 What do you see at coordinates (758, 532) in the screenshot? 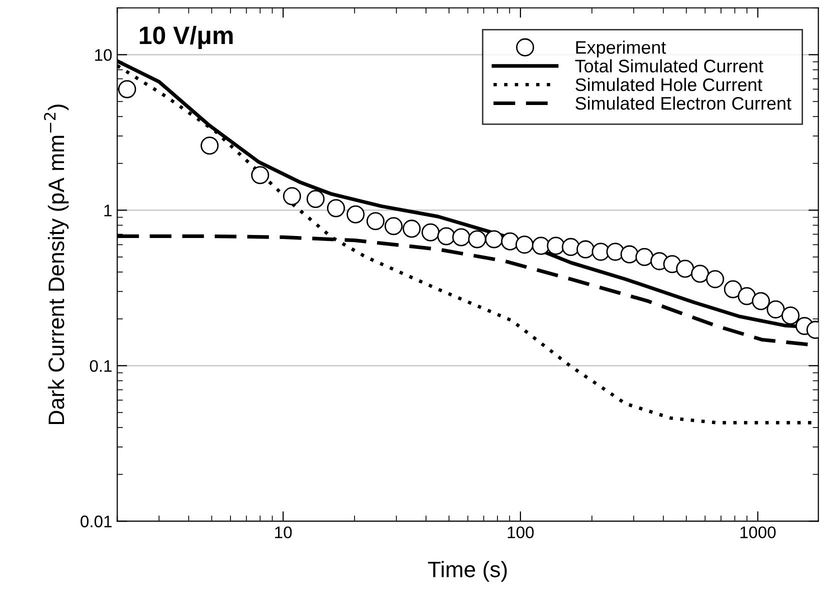
I see `x-tick-label: 1000` at bounding box center [758, 532].